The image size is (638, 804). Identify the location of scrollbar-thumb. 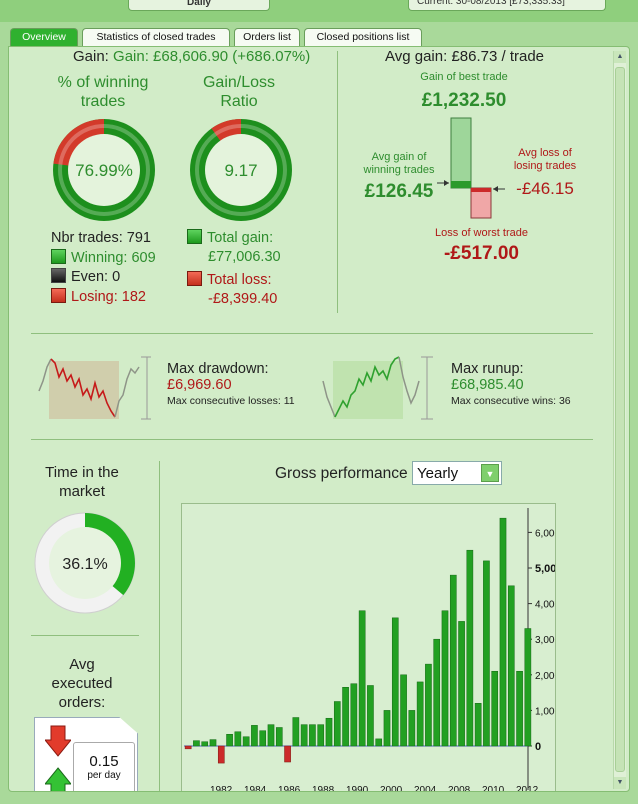
(620, 419).